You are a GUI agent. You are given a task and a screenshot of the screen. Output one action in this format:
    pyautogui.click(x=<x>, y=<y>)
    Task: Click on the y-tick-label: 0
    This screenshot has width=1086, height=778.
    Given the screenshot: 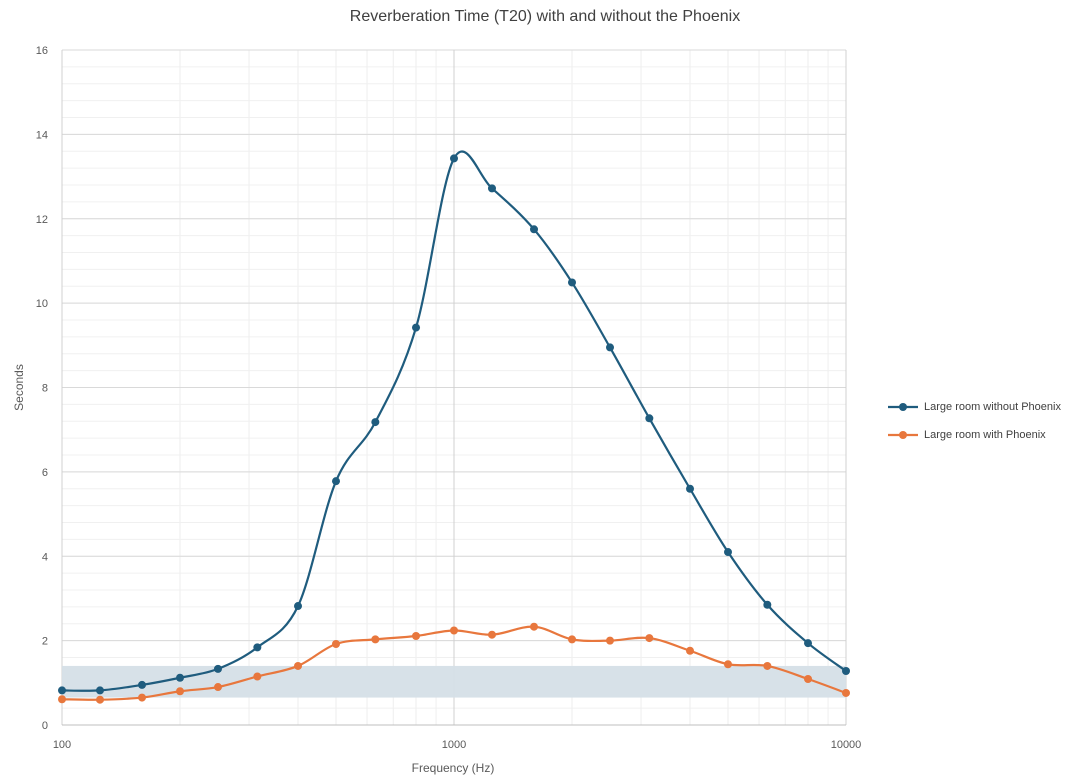 What is the action you would take?
    pyautogui.click(x=45, y=726)
    